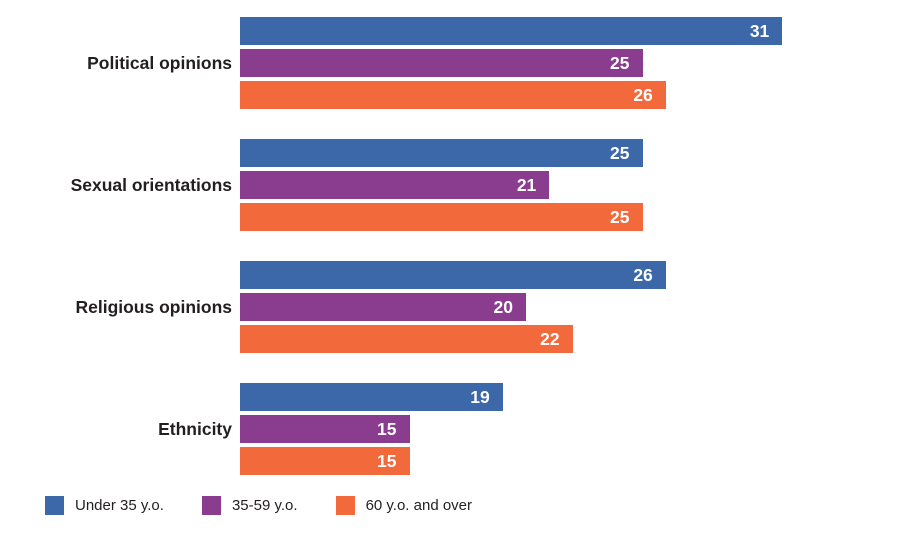 The image size is (922, 533). I want to click on bar-group: Political opinions 31 25 26, so click(391, 63).